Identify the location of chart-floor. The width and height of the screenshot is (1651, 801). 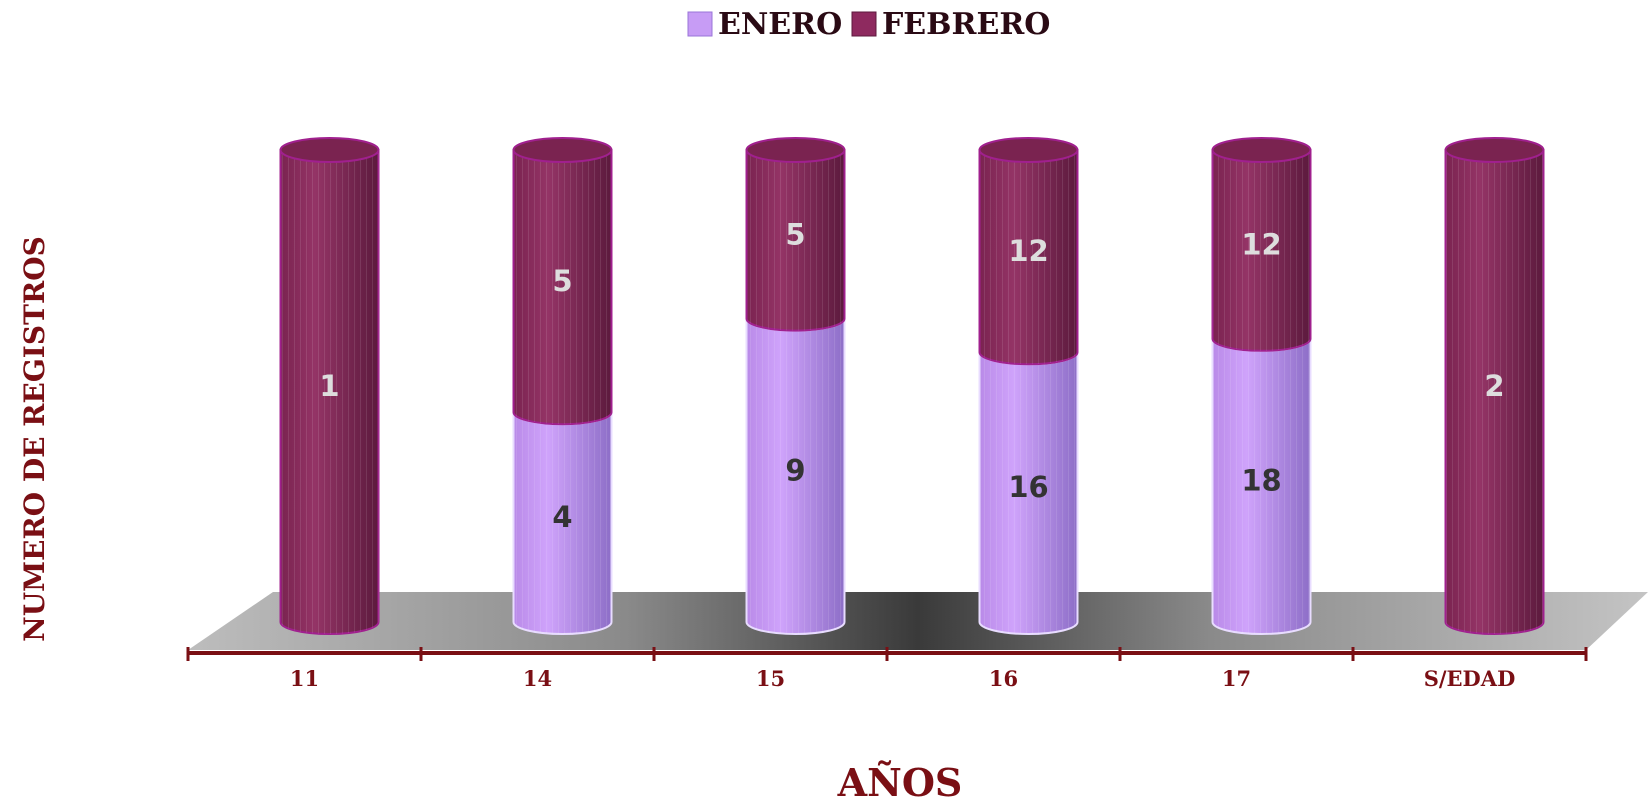
(918, 621).